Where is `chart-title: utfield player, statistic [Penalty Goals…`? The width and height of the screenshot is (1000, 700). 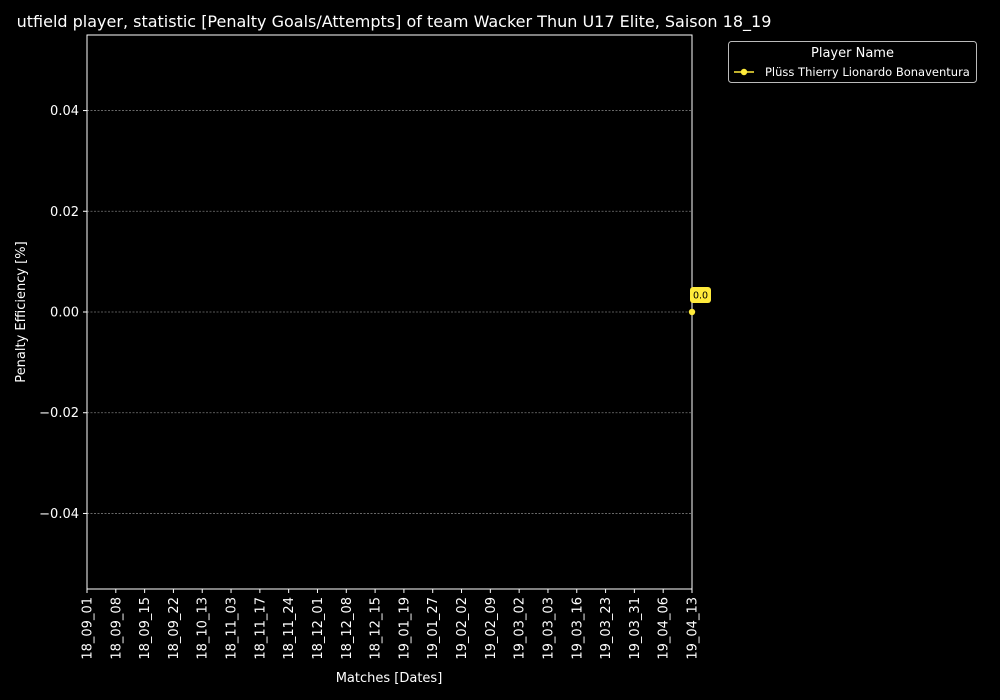
chart-title: utfield player, statistic [Penalty Goals… is located at coordinates (394, 22).